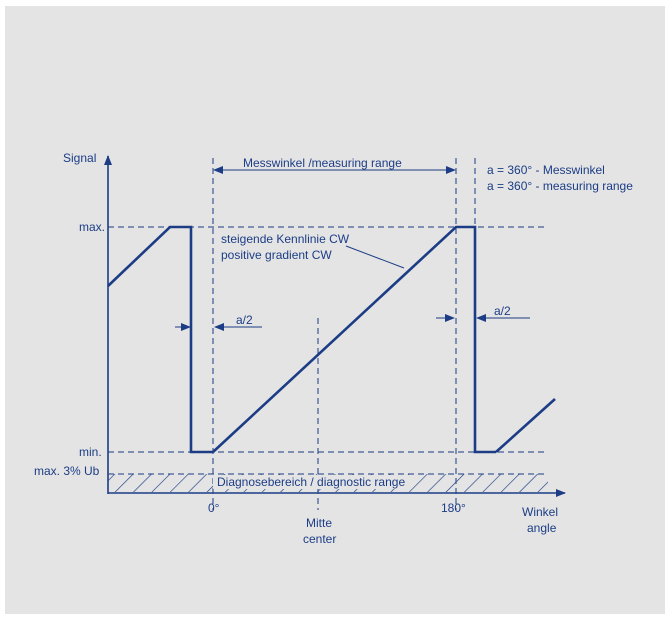  What do you see at coordinates (67, 471) in the screenshot?
I see `diag-level-label: max. 3% Ub` at bounding box center [67, 471].